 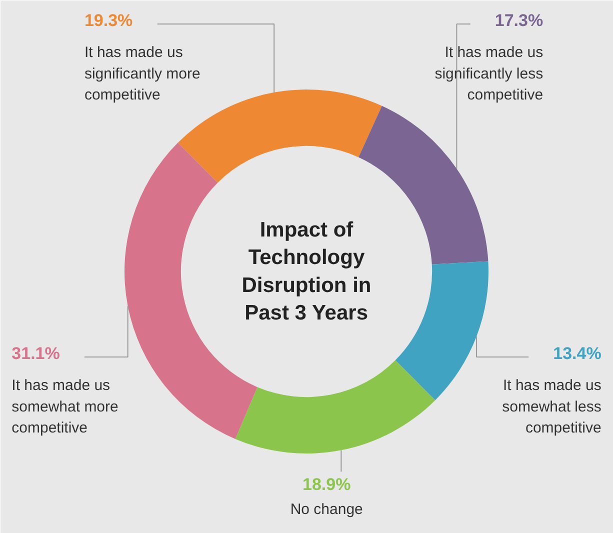 I want to click on data-label: 19.3%, so click(x=108, y=20).